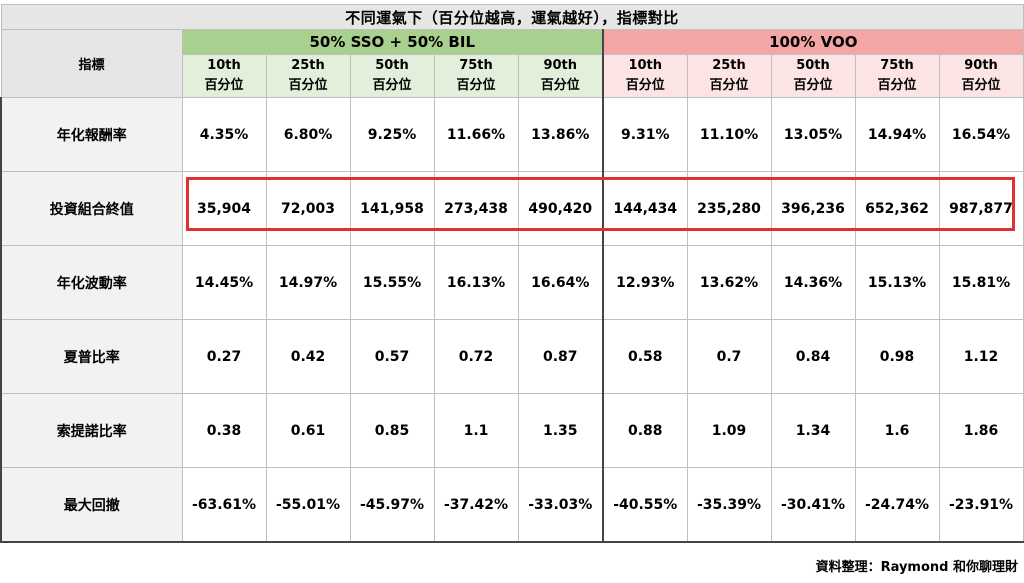  What do you see at coordinates (916, 567) in the screenshot?
I see `source-credit: 資料整理：Raymond 和你聊理財` at bounding box center [916, 567].